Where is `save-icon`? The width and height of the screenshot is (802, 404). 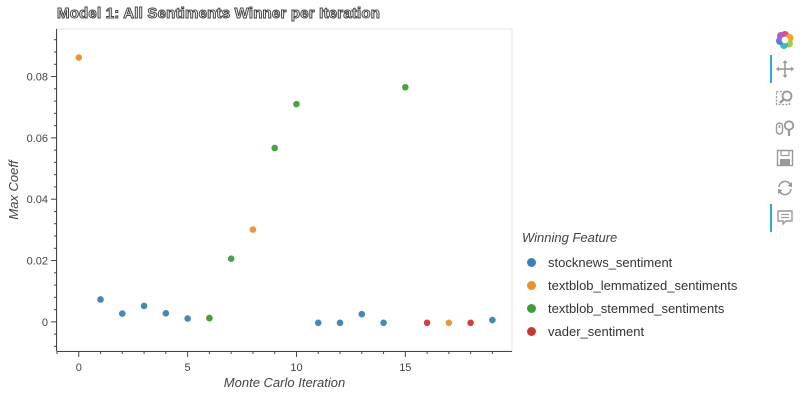
save-icon is located at coordinates (785, 158).